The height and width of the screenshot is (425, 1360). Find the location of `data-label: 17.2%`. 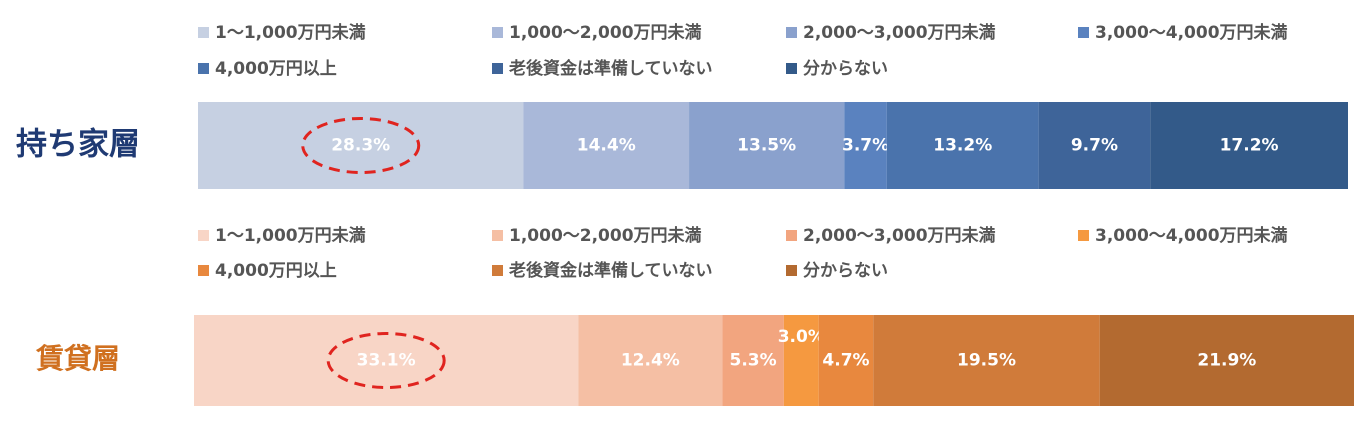

data-label: 17.2% is located at coordinates (1249, 146).